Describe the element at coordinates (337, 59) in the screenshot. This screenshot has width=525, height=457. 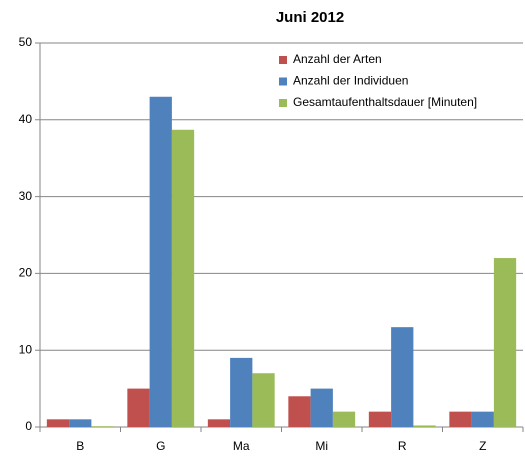
I see `legend-label: Anzahl der Arten` at that location.